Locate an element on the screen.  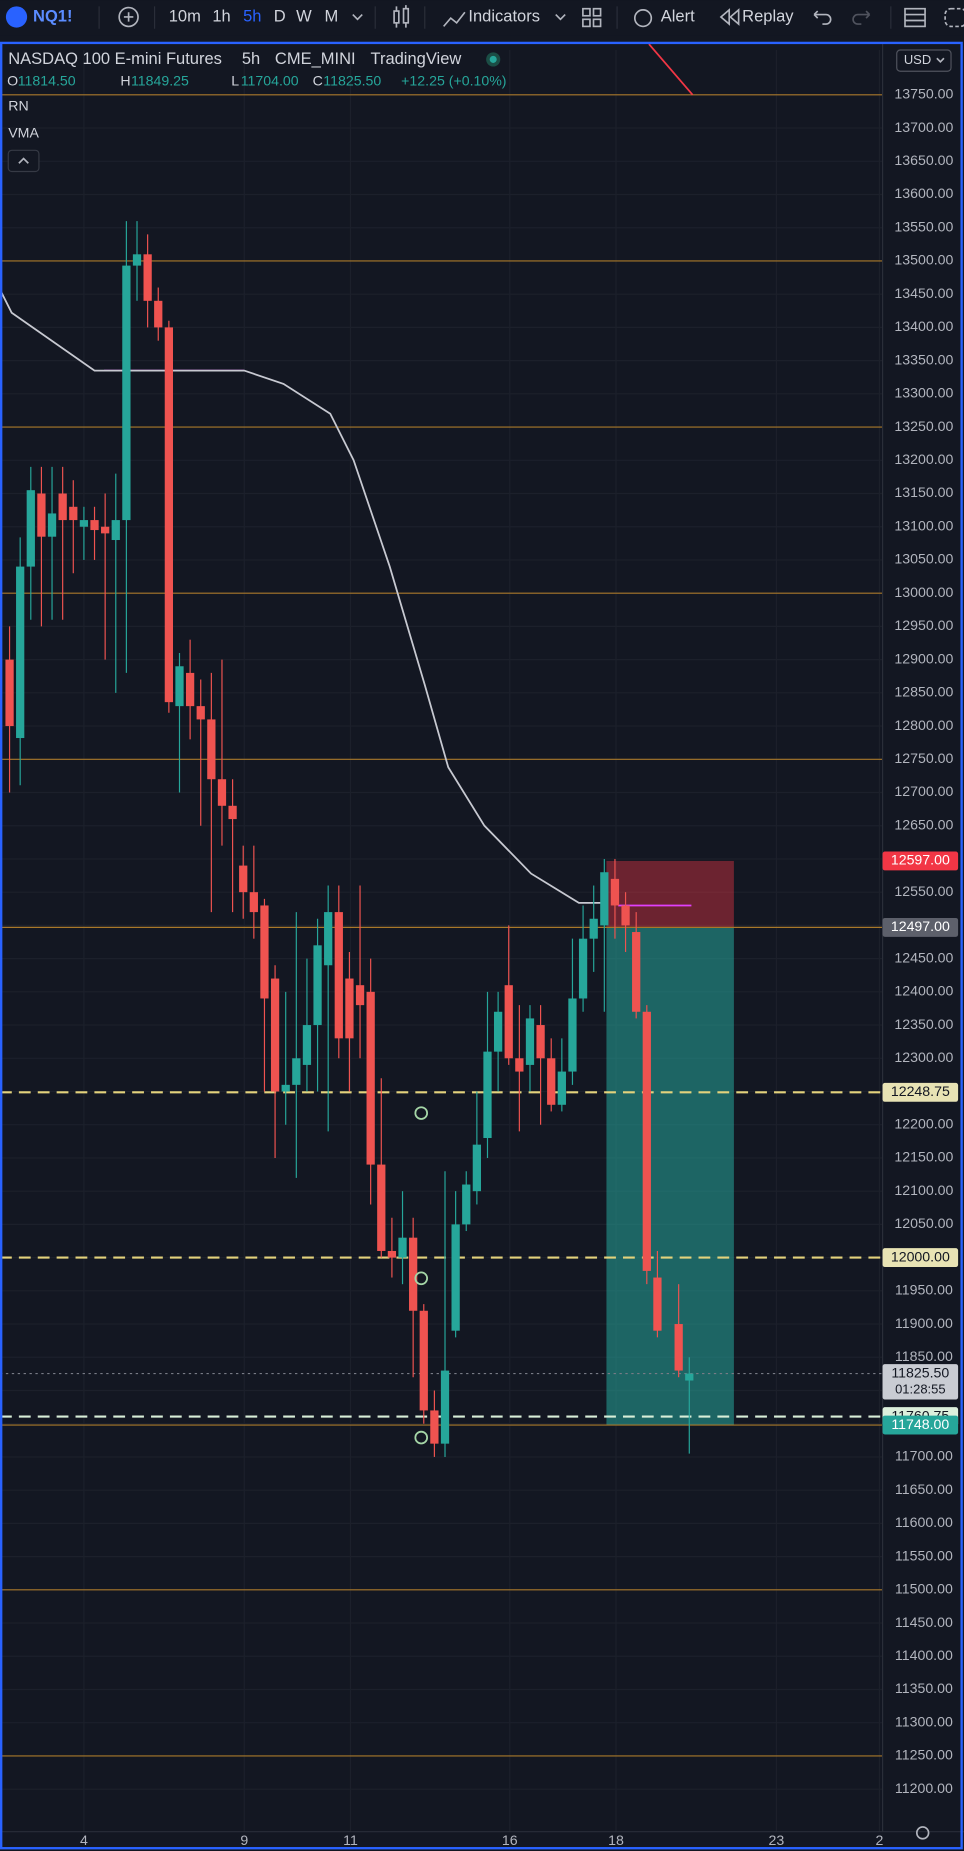
indicators-menu is located at coordinates (560, 17).